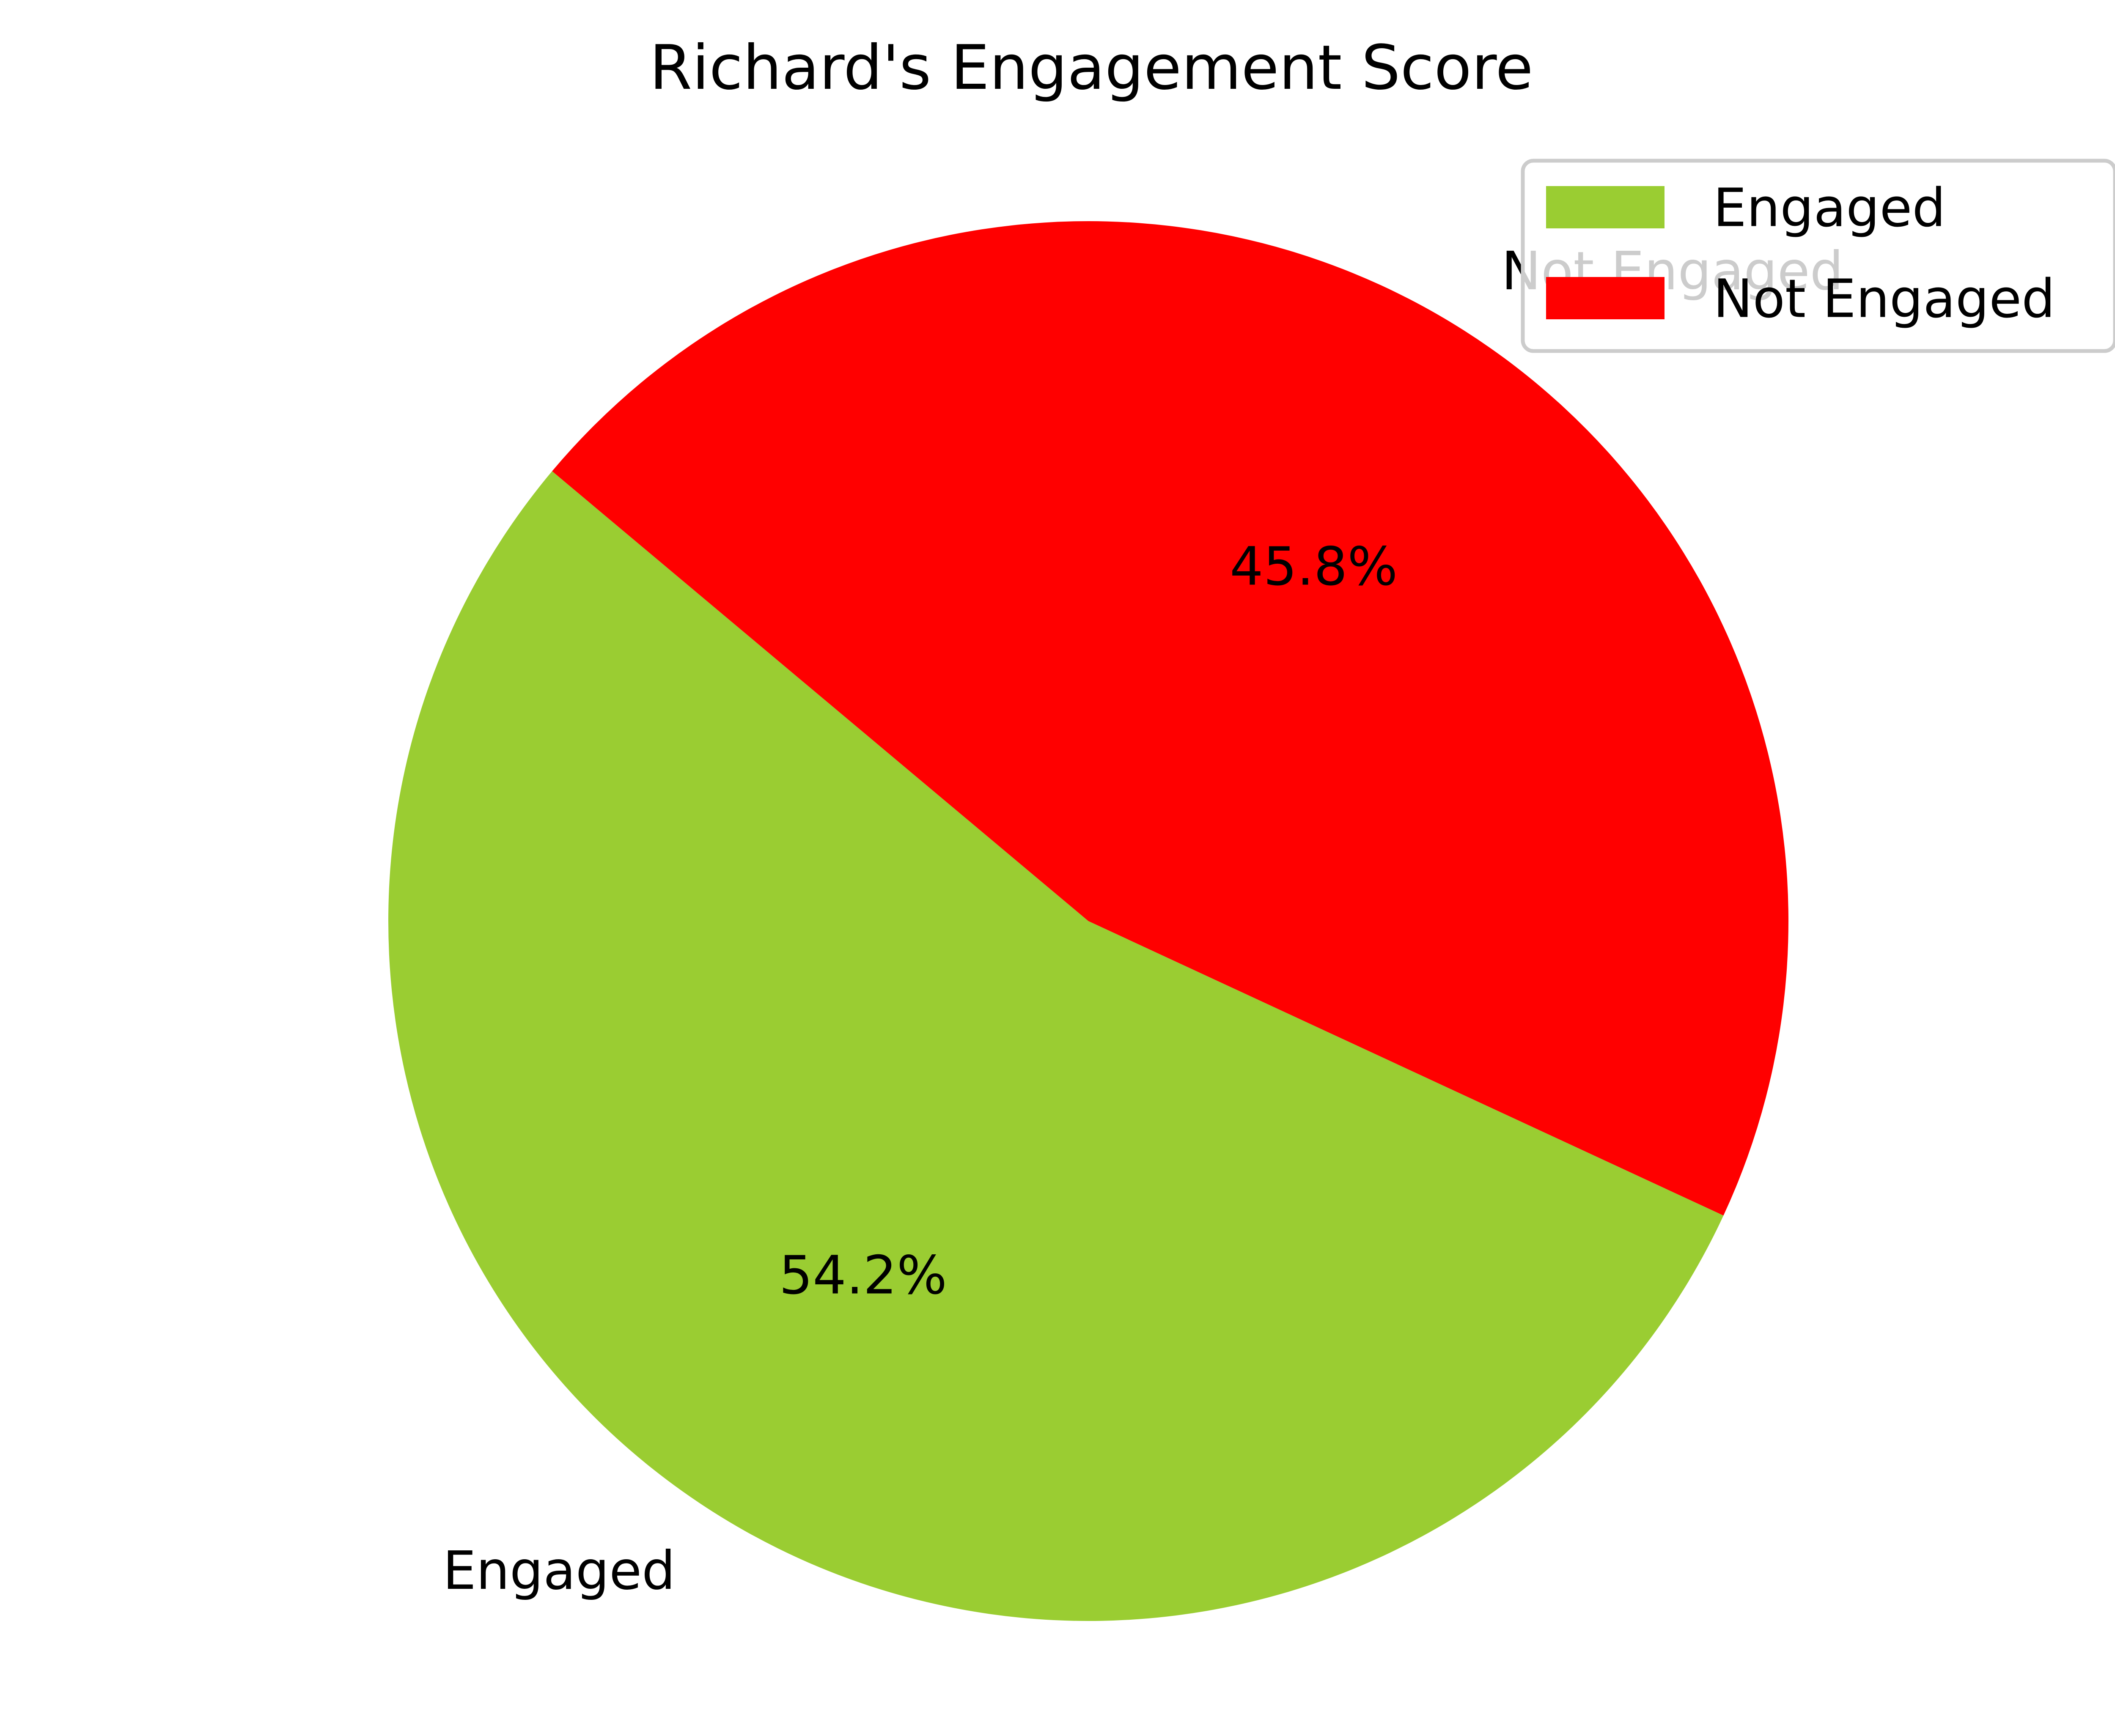 Image resolution: width=2115 pixels, height=1736 pixels. What do you see at coordinates (1091, 68) in the screenshot?
I see `chart-title: Richard's Engagement Score` at bounding box center [1091, 68].